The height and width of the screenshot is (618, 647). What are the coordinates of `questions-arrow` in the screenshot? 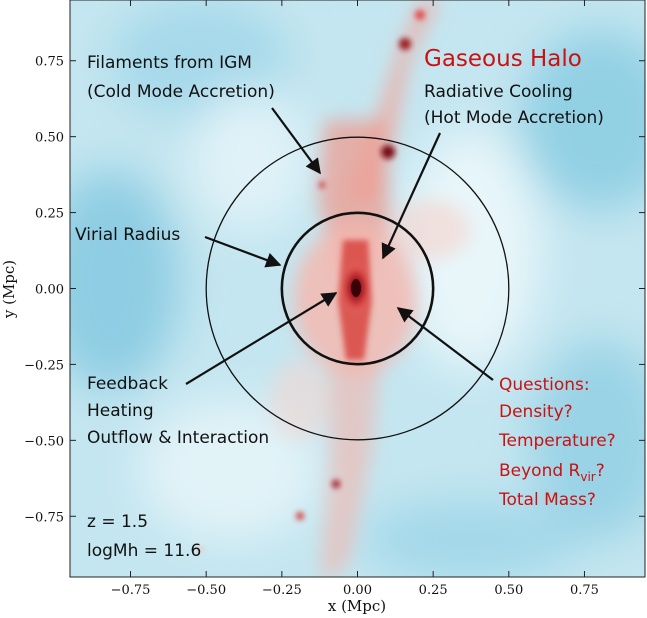 It's located at (445, 344).